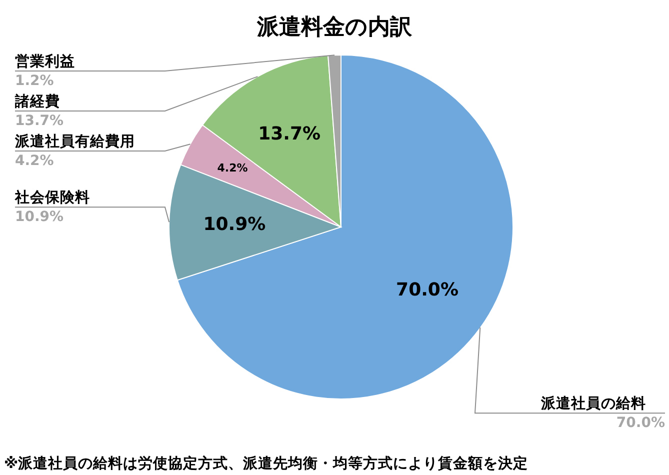 This screenshot has height=475, width=669. I want to click on data-label: 13.7%, so click(289, 134).